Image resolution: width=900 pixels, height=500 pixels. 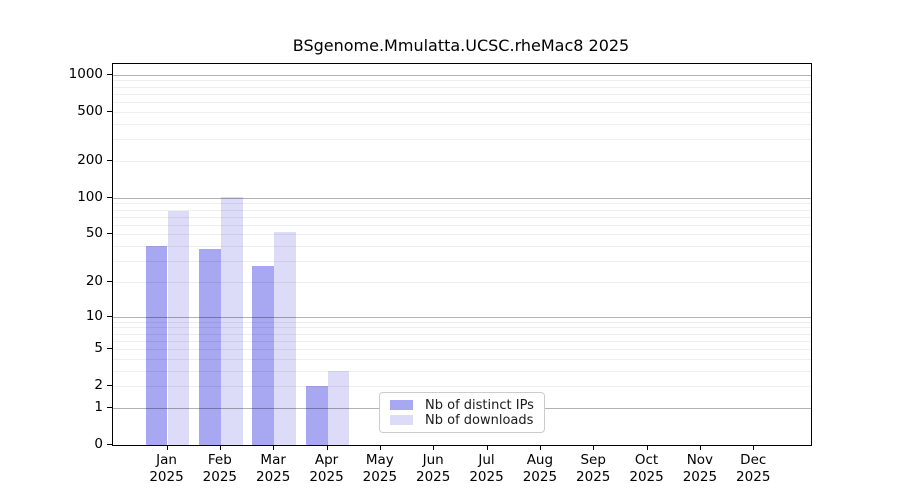 What do you see at coordinates (401, 405) in the screenshot?
I see `distinct-ips-swatch-icon` at bounding box center [401, 405].